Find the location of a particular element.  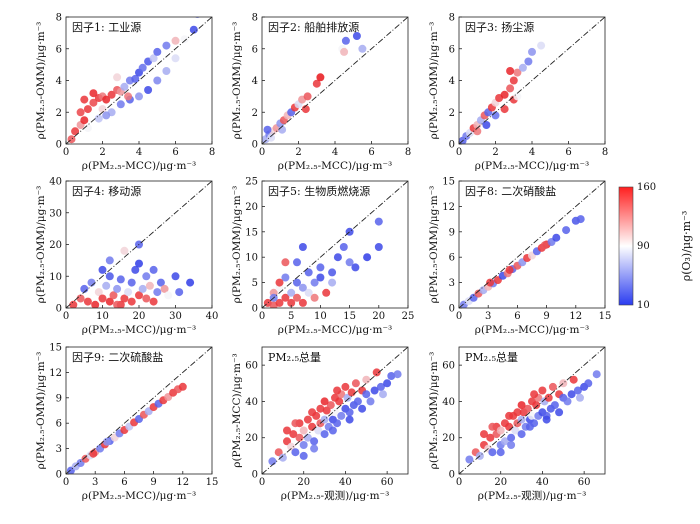

x-tick-label: 2 is located at coordinates (102, 152).